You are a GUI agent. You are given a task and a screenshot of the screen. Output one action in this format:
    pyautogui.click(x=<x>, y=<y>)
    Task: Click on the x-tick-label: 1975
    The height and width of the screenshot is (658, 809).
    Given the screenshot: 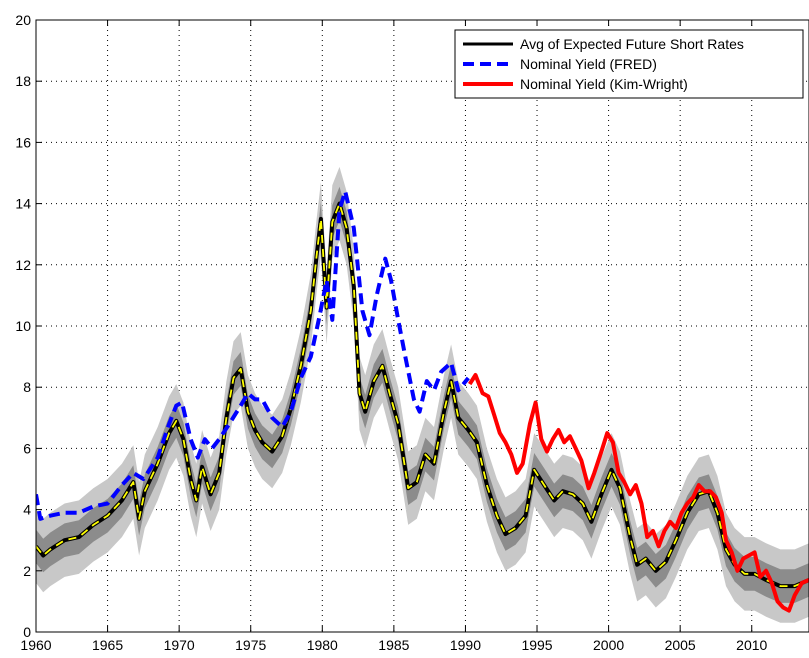 What is the action you would take?
    pyautogui.click(x=250, y=645)
    